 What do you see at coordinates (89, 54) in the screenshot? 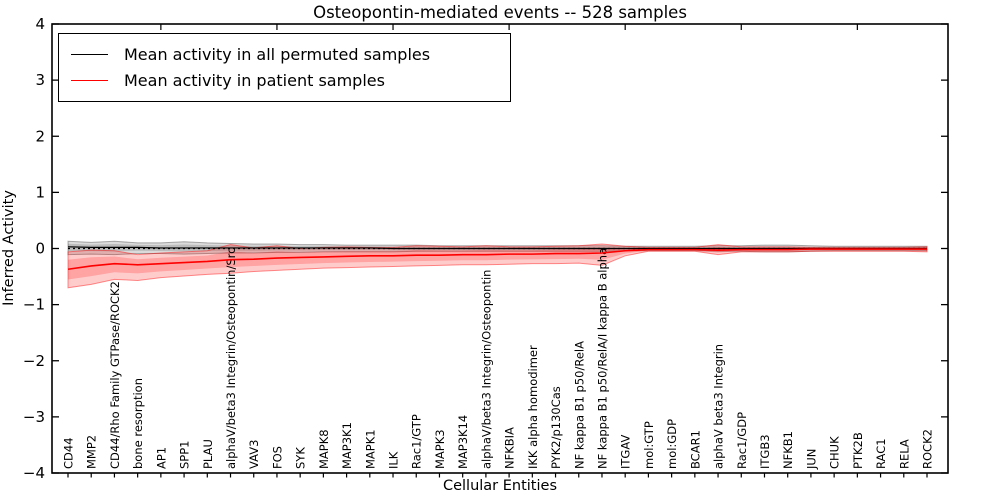
I see `legend-line-black-icon` at bounding box center [89, 54].